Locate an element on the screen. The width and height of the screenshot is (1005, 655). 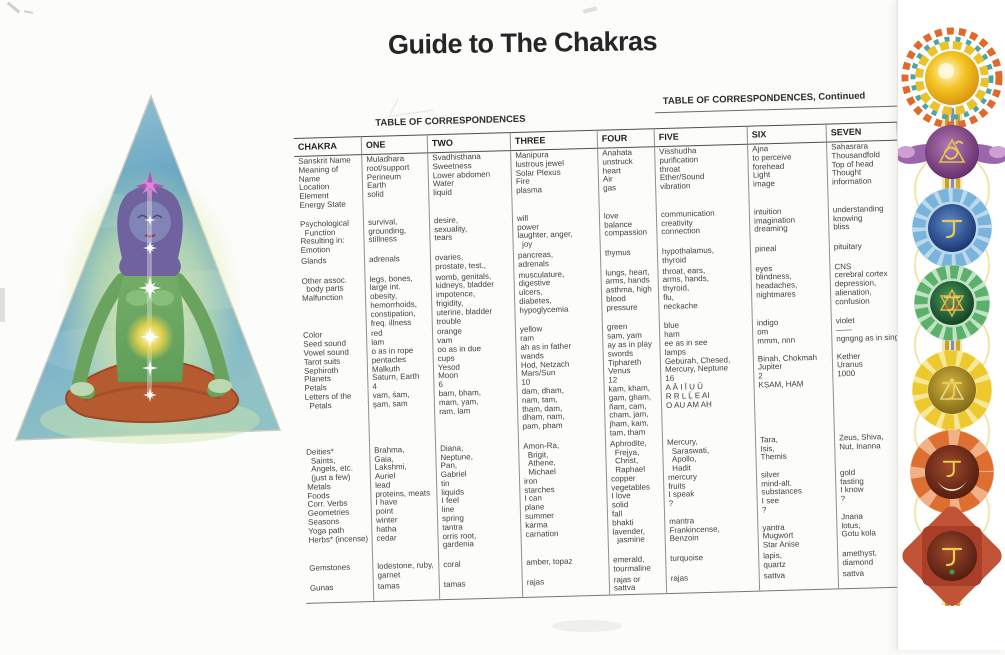
chakra-symbols-strip is located at coordinates (951, 325).